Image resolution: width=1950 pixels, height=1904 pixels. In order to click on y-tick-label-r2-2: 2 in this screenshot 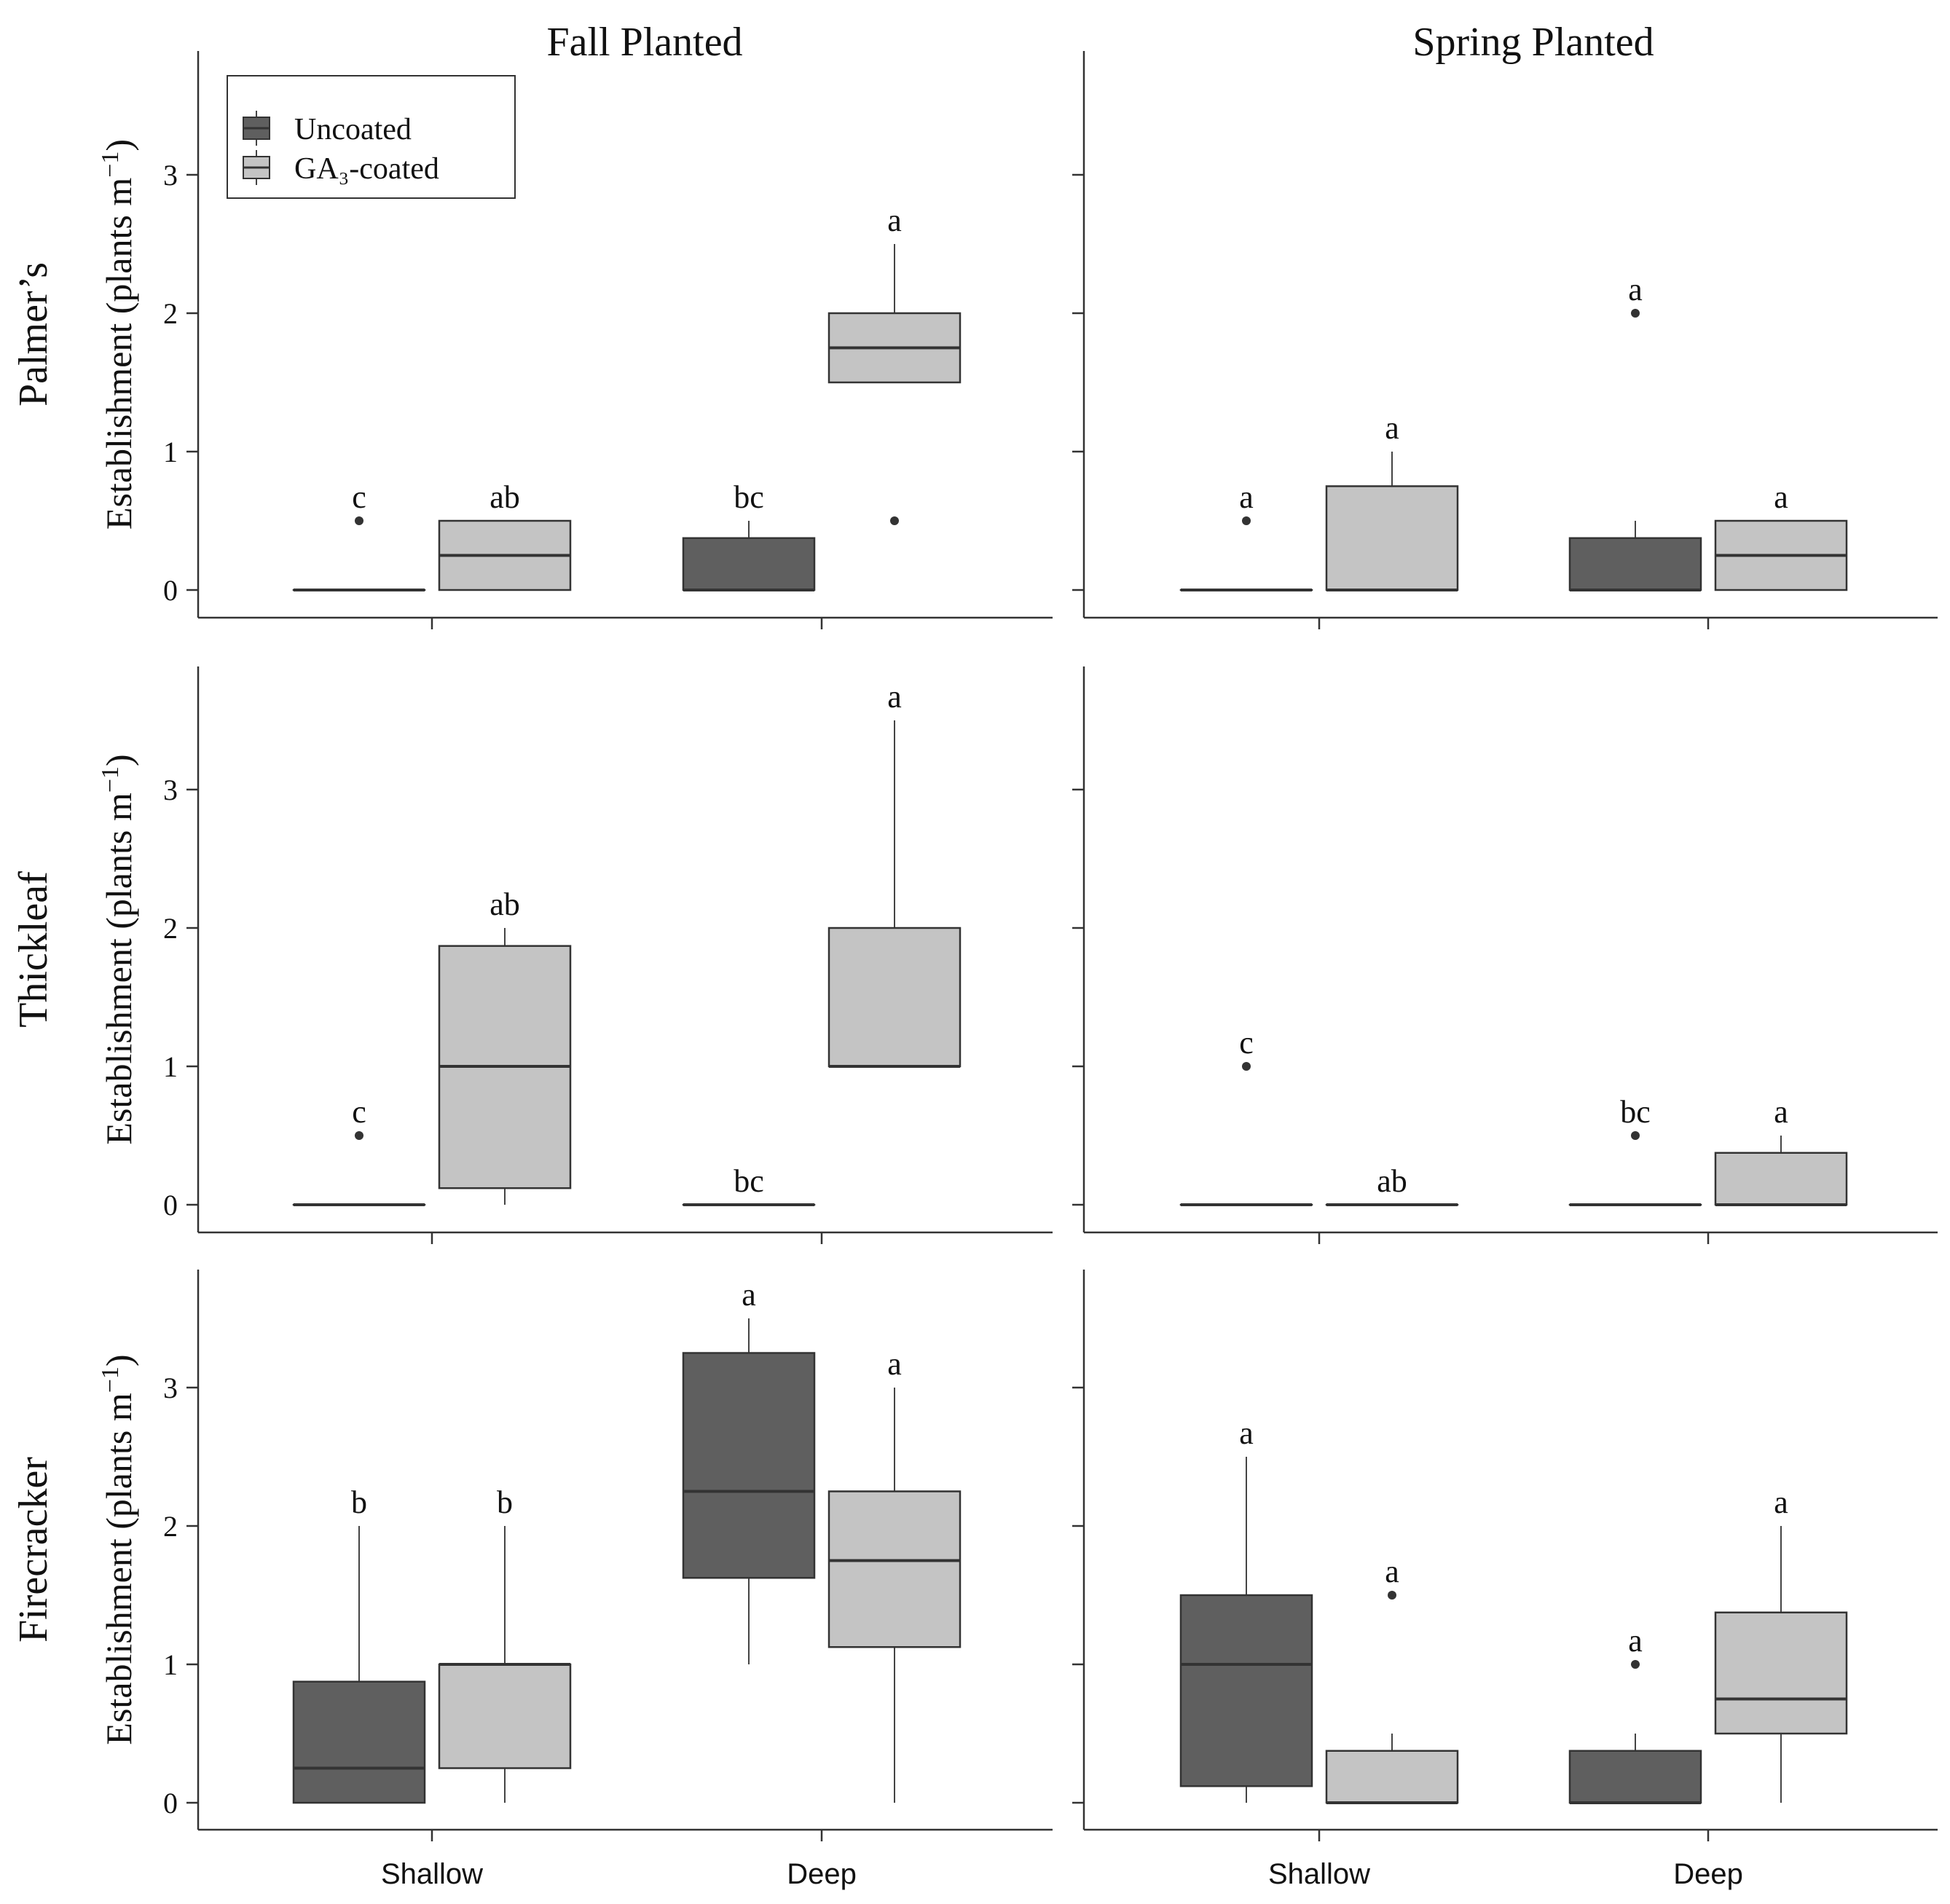, I will do `click(170, 1527)`.